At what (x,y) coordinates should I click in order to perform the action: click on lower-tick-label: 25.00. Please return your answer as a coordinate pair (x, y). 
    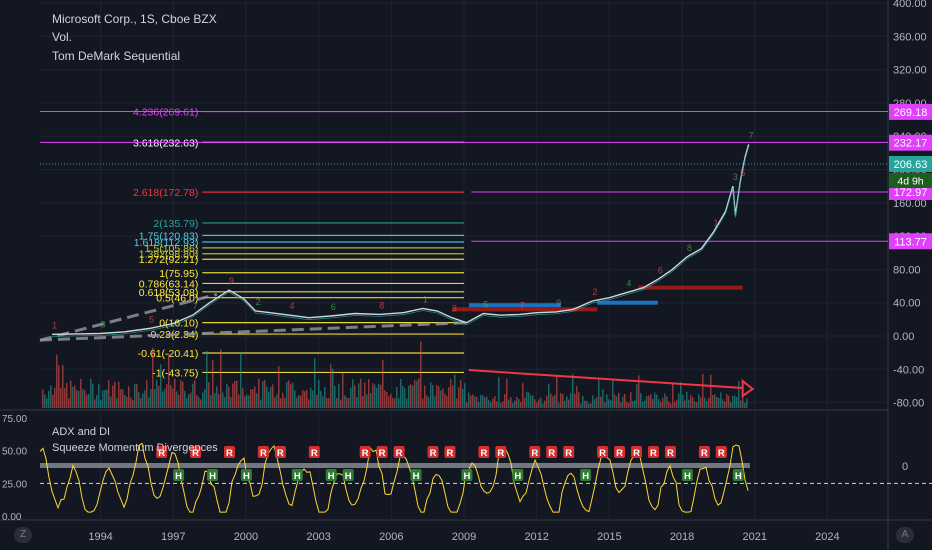
    Looking at the image, I should click on (14, 484).